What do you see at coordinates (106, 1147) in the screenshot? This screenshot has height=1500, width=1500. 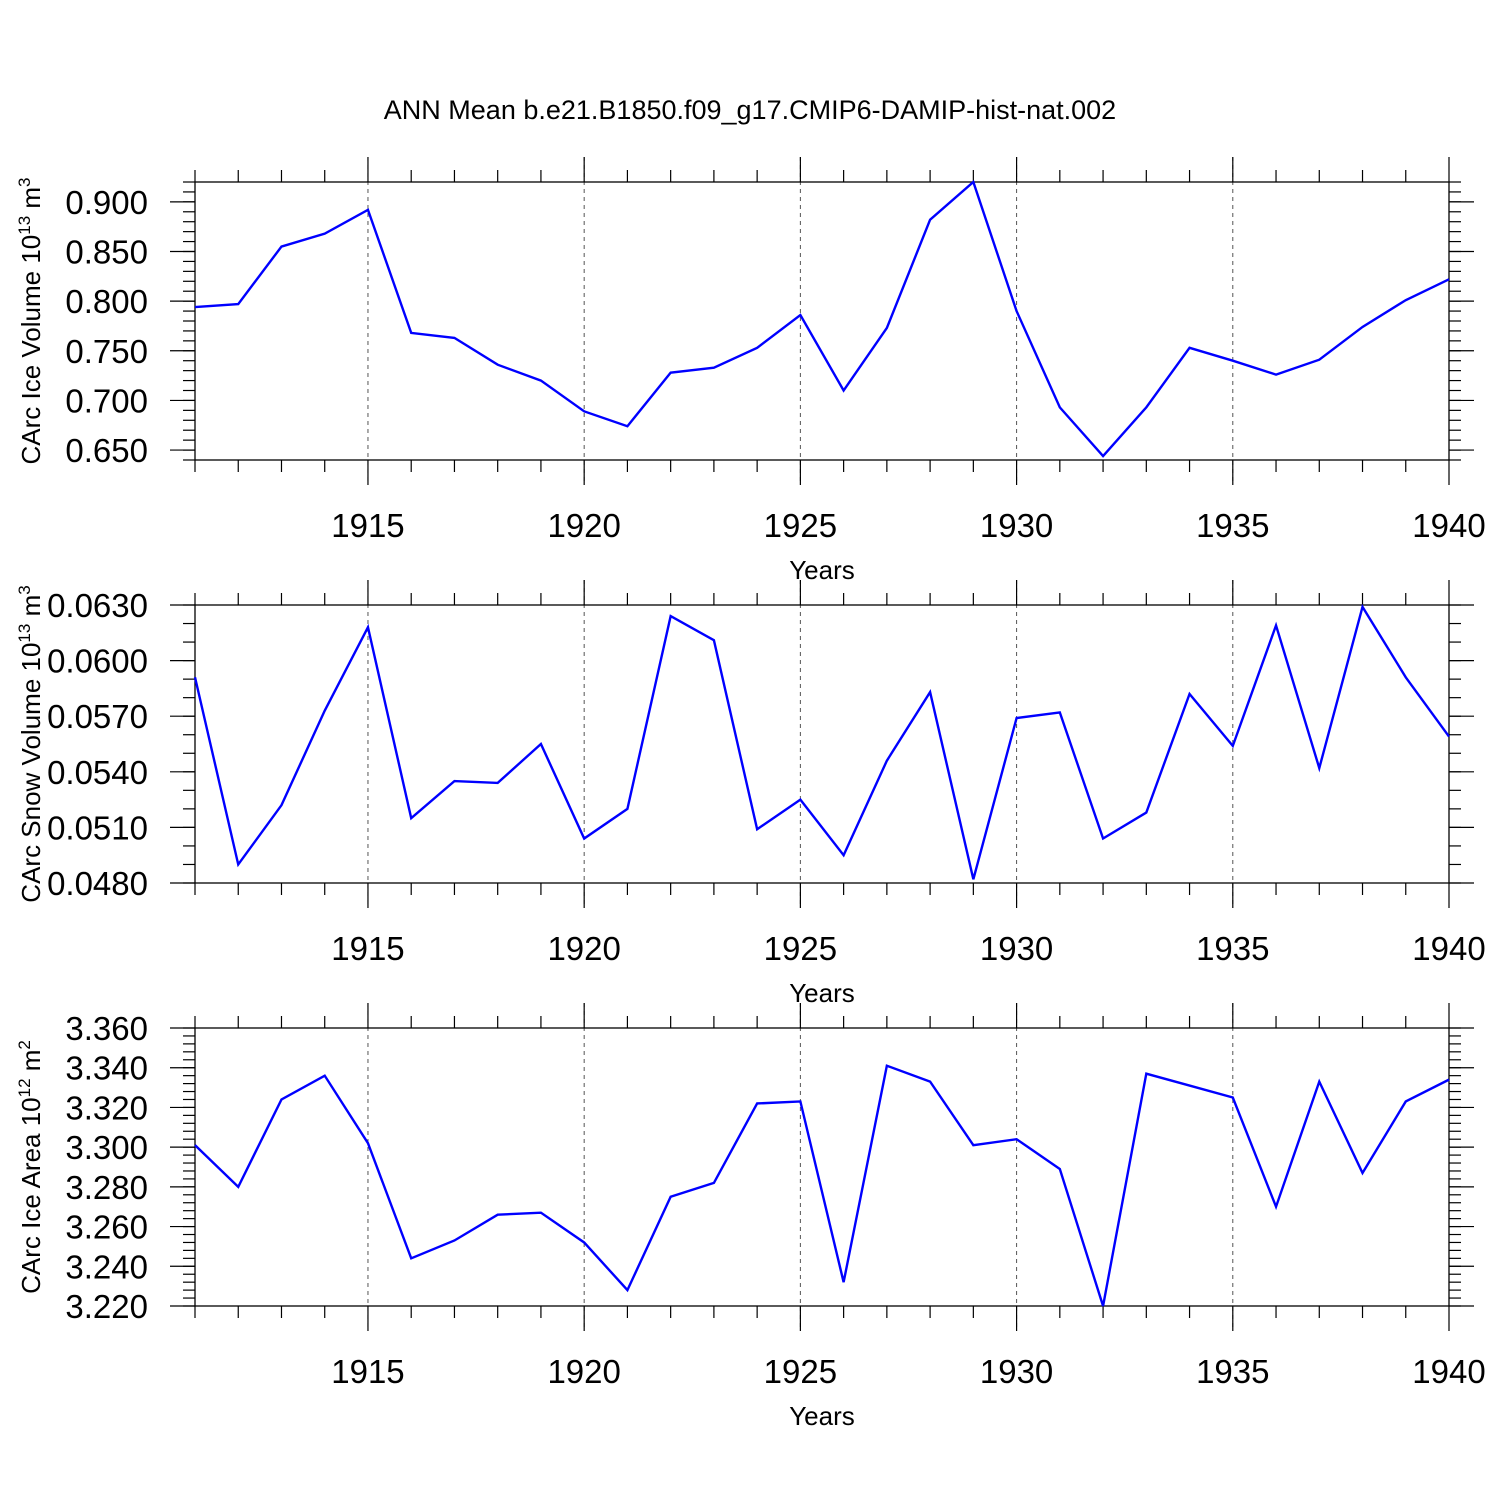 I see `y-tick-label: 3.300` at bounding box center [106, 1147].